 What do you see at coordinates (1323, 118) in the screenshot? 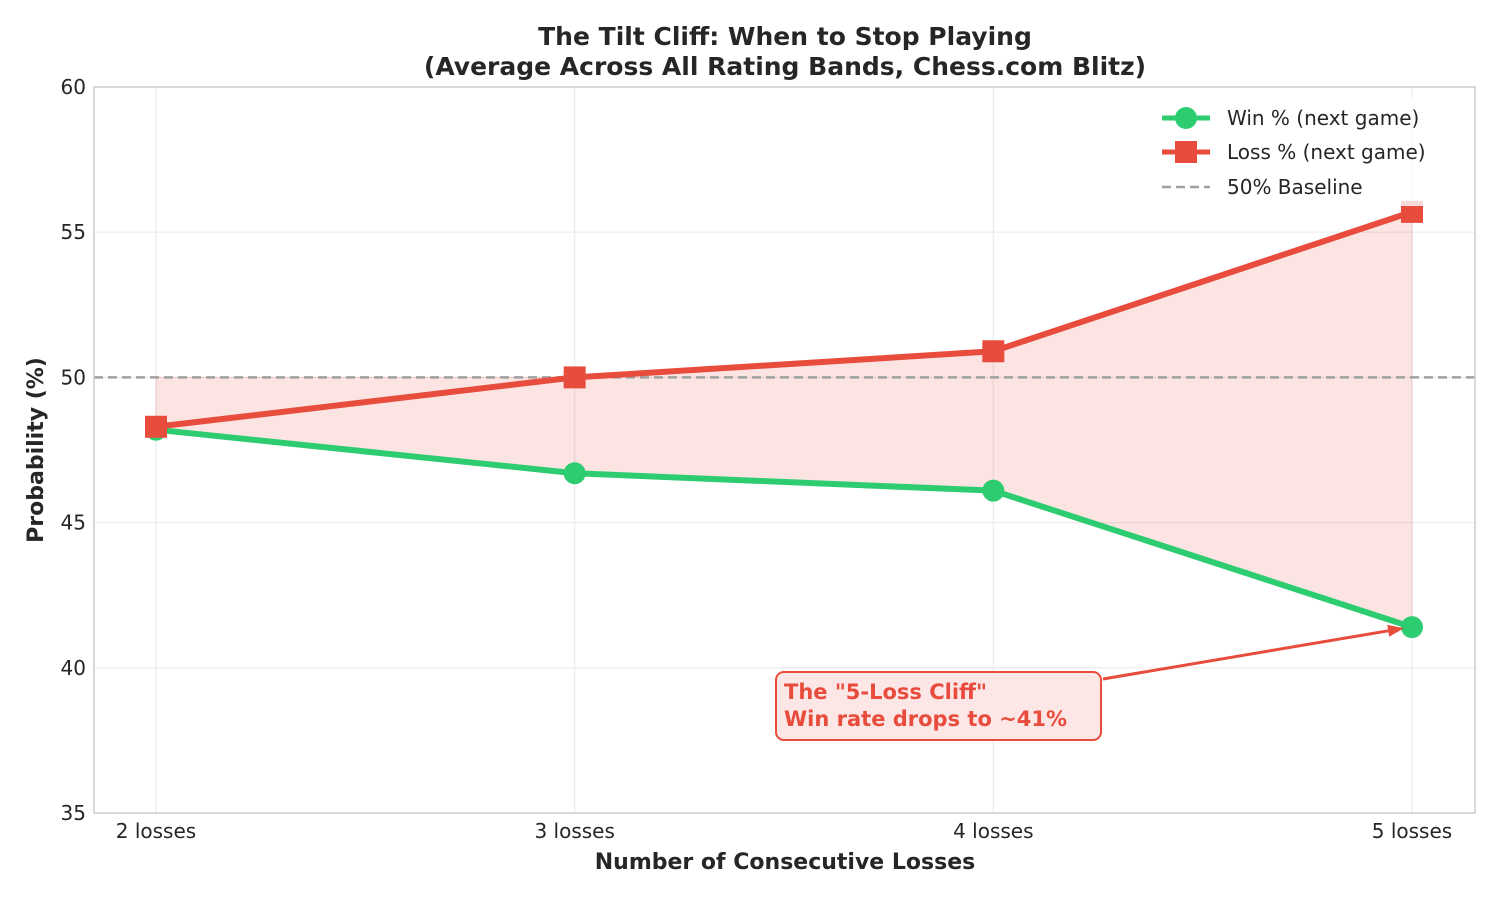
I see `legend-win-label: Win % (next game)` at bounding box center [1323, 118].